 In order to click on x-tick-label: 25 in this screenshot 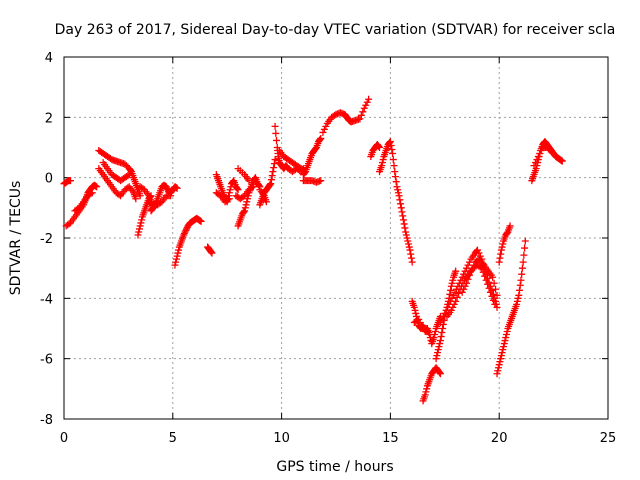, I will do `click(608, 438)`.